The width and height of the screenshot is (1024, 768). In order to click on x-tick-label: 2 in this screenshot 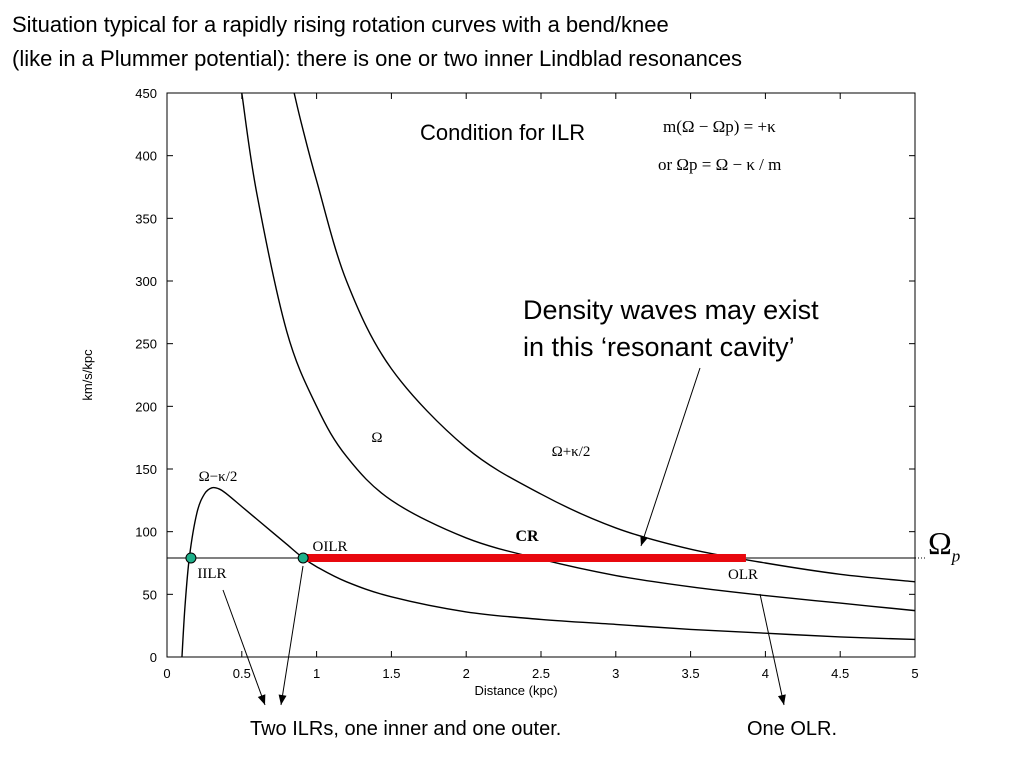, I will do `click(466, 673)`.